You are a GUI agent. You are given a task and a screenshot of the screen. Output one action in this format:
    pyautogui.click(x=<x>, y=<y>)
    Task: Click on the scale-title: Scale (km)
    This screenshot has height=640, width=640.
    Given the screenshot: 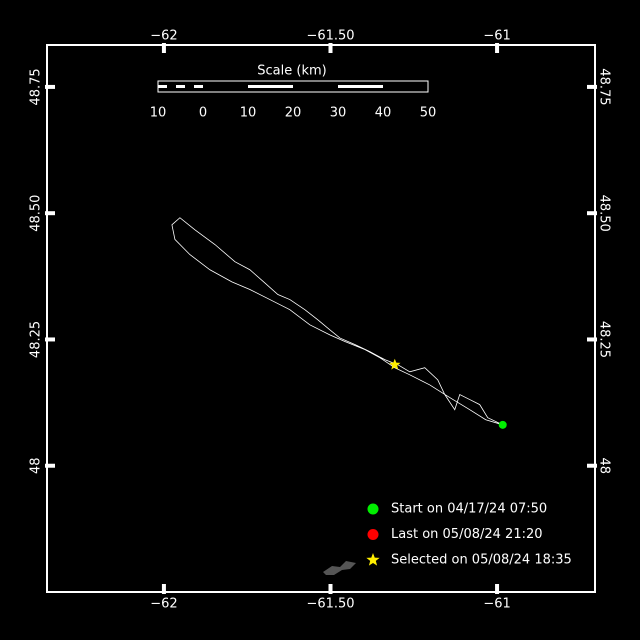 What is the action you would take?
    pyautogui.click(x=291, y=71)
    